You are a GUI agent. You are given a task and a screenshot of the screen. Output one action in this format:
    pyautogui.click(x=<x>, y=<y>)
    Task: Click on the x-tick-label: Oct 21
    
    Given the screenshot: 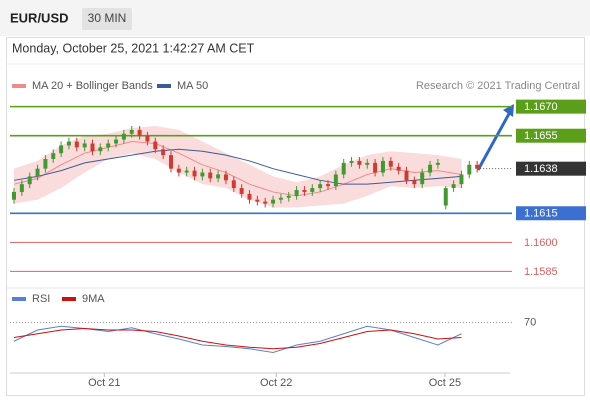 What is the action you would take?
    pyautogui.click(x=104, y=383)
    